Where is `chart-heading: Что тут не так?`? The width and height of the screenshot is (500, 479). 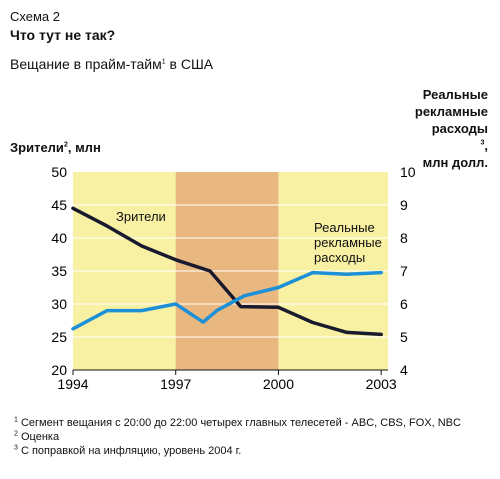 chart-heading: Что тут не так? is located at coordinates (63, 35).